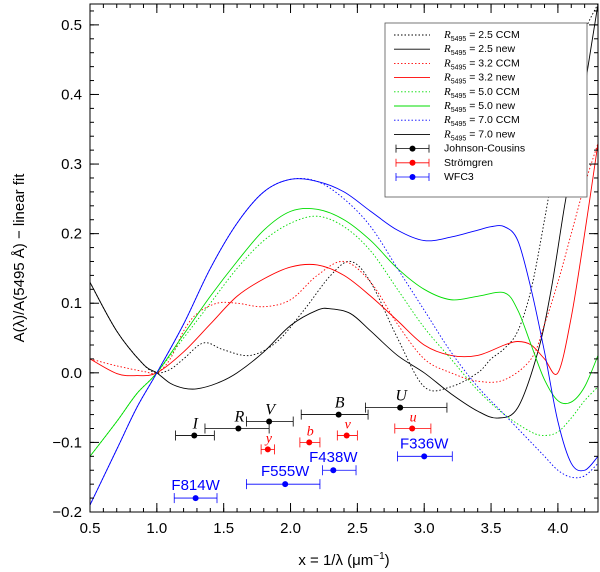  Describe the element at coordinates (434, 177) in the screenshot. I see `legend-item-wfc3: WFC3` at that location.